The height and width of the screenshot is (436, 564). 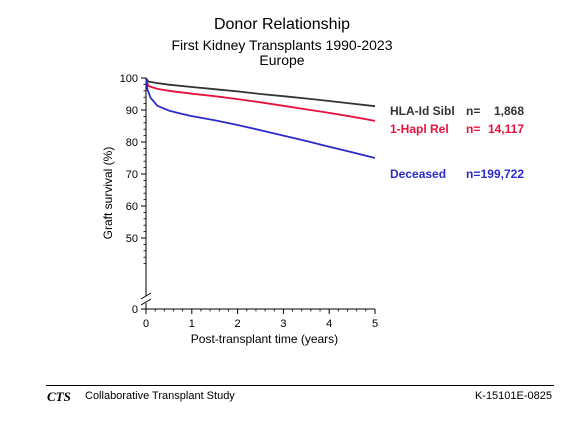 What do you see at coordinates (283, 324) in the screenshot?
I see `x-tick-label: 3` at bounding box center [283, 324].